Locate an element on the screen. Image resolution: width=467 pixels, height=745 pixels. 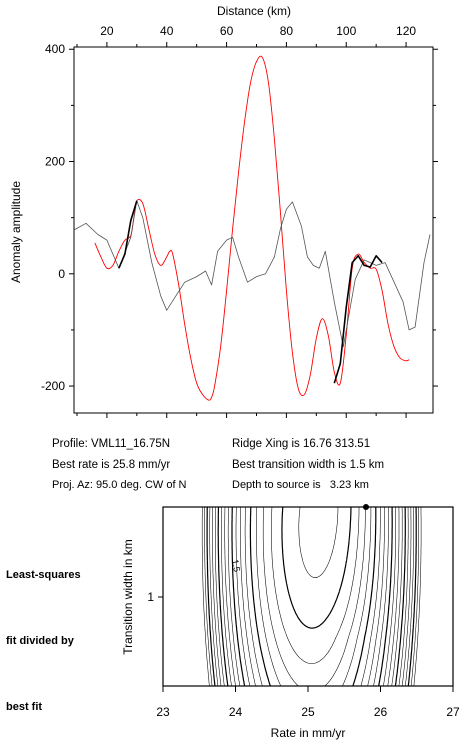
top-x-axis-label: Distance (km) is located at coordinates (254, 11).